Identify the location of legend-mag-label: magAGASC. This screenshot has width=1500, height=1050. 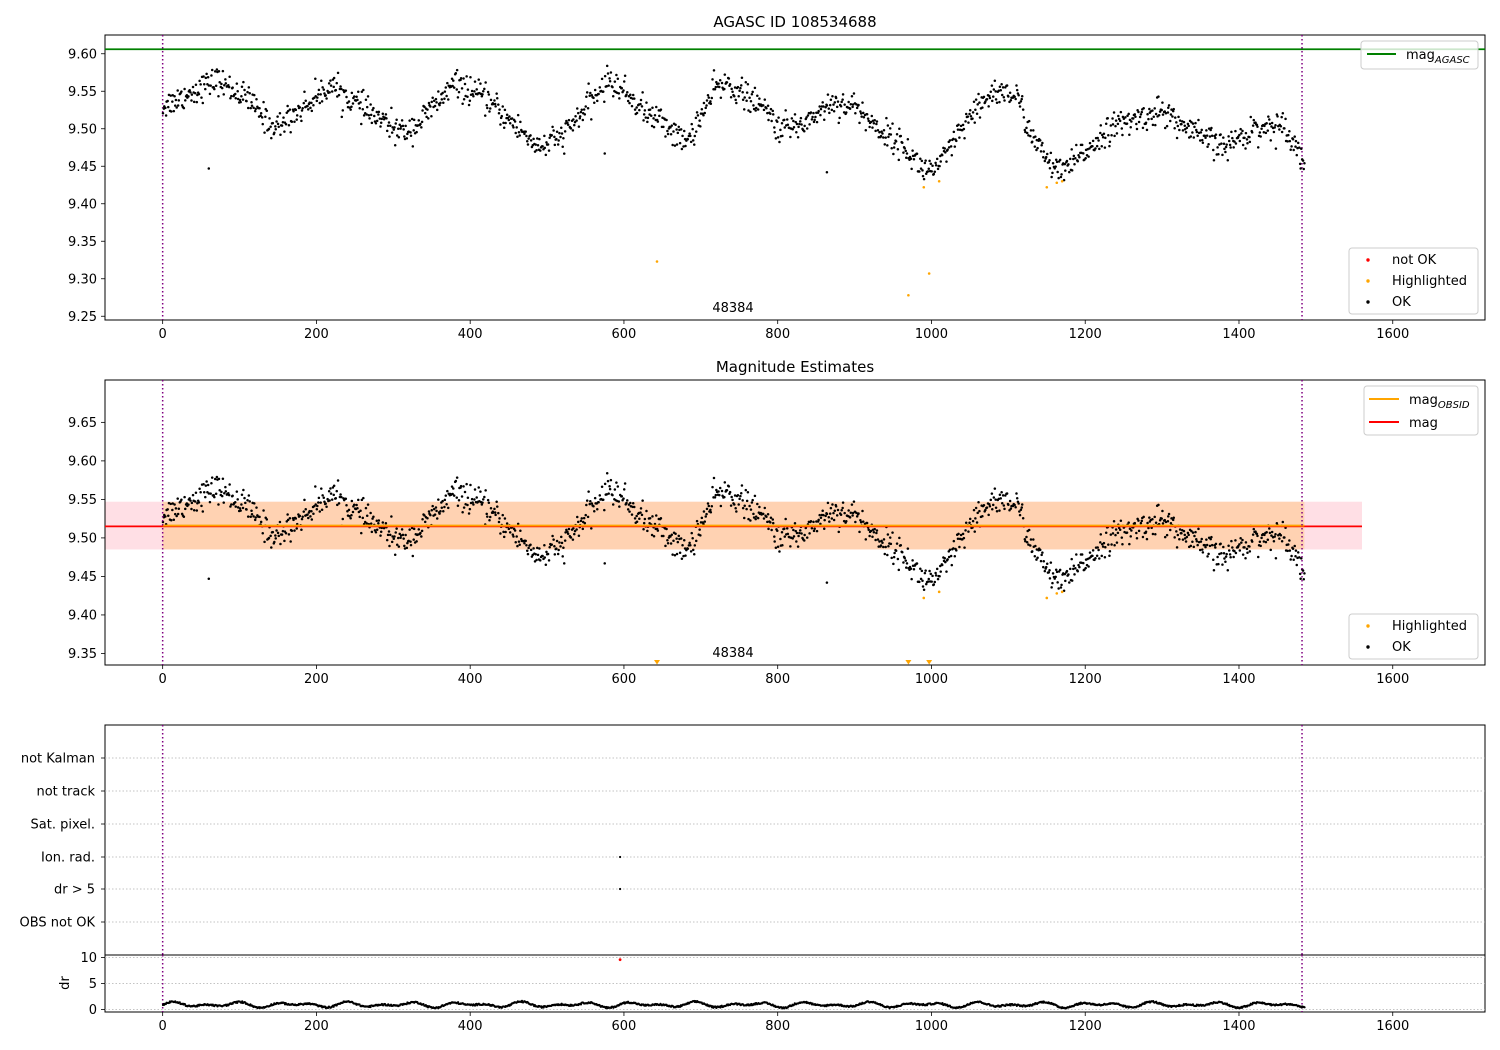
(1438, 57).